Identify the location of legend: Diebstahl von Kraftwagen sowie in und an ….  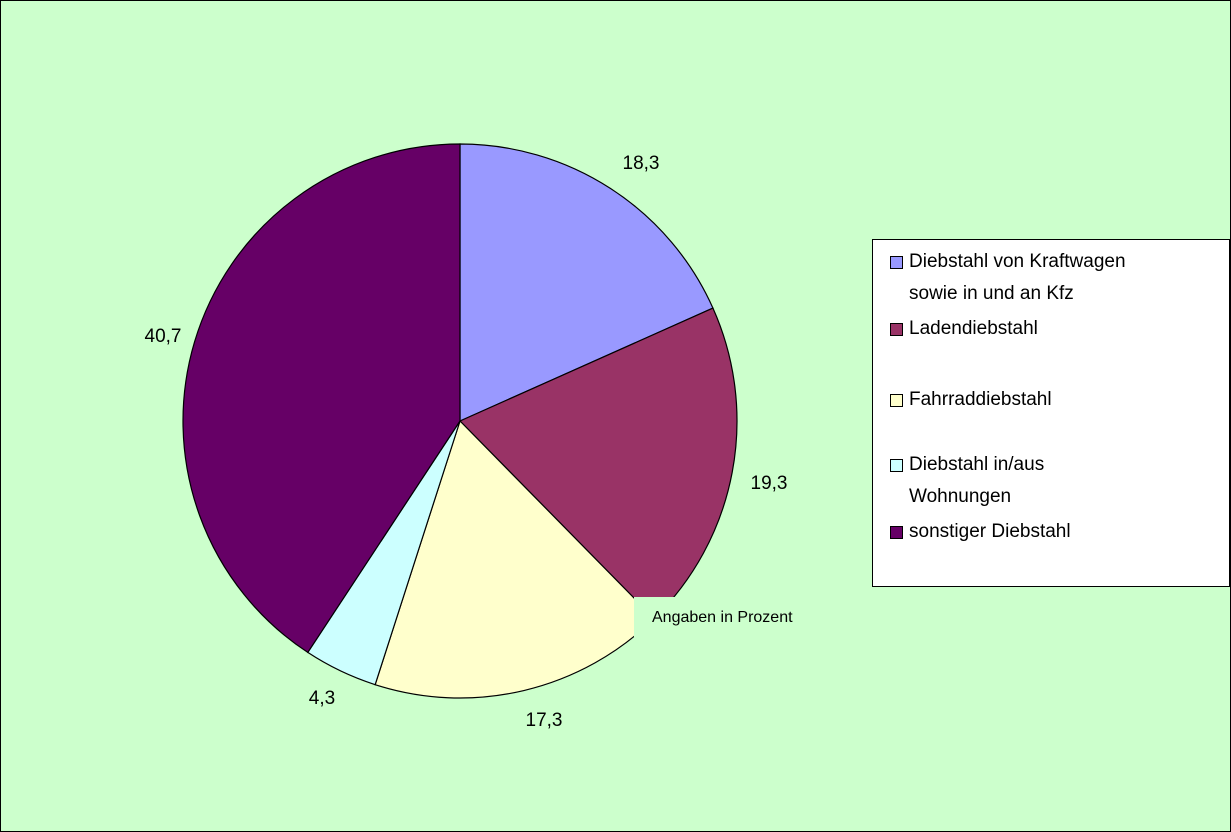
(1051, 413).